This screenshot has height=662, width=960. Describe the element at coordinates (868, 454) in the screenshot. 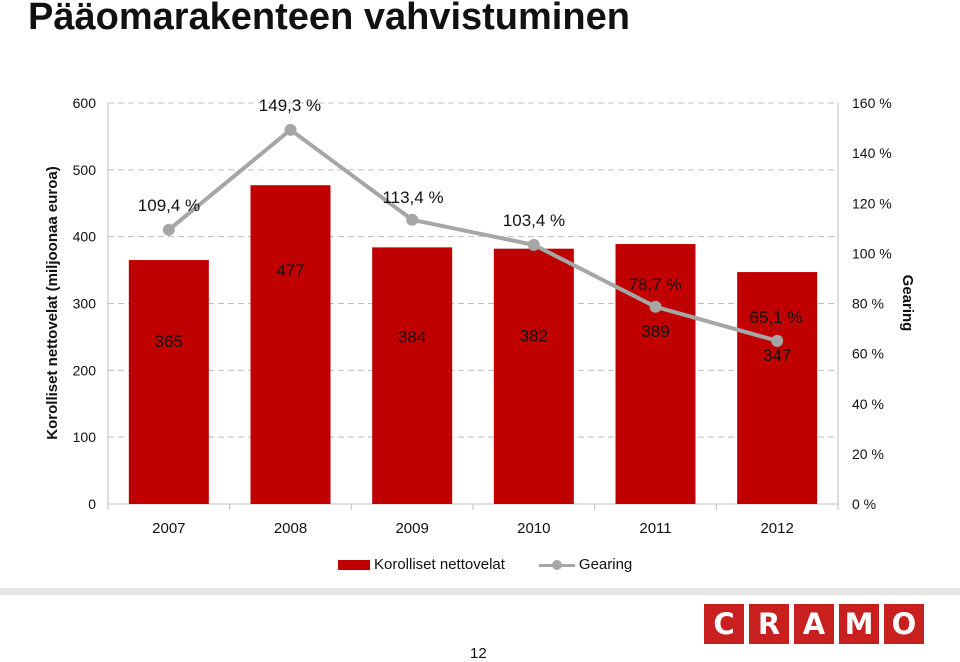

I see `y2-tick-label: 20 %` at that location.